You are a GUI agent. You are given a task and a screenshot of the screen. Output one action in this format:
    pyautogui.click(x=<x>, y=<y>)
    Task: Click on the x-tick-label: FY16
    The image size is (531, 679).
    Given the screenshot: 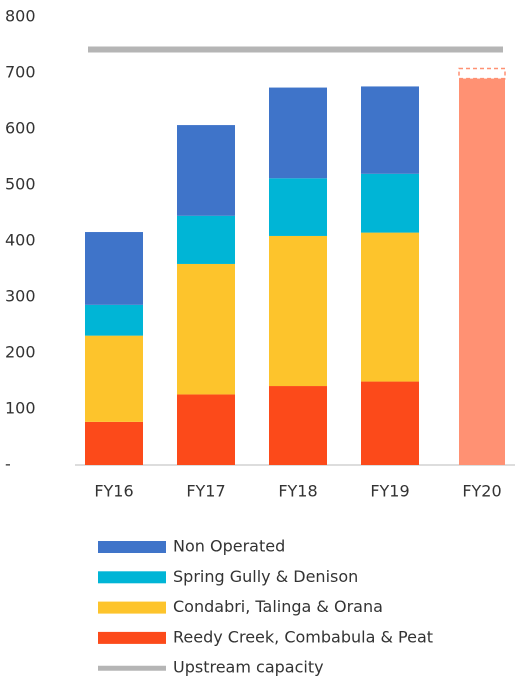 What is the action you would take?
    pyautogui.click(x=113, y=491)
    